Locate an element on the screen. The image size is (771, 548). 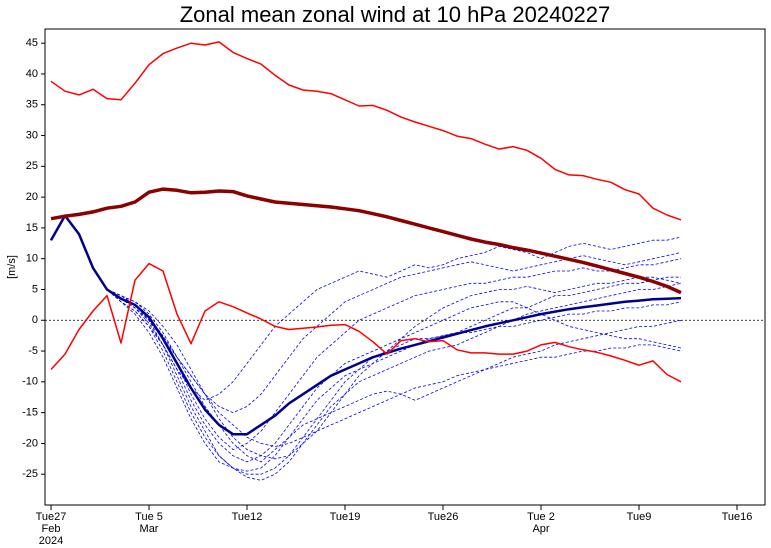
y-tick-label: 25 is located at coordinates (32, 166).